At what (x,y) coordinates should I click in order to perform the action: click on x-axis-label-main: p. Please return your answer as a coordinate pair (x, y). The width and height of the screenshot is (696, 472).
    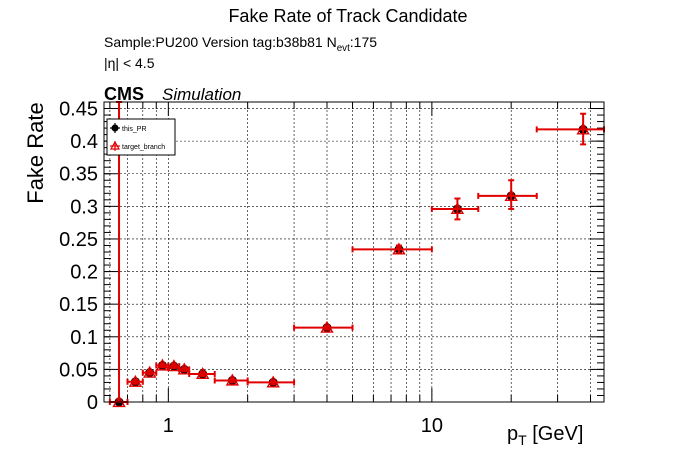
    Looking at the image, I should click on (513, 434).